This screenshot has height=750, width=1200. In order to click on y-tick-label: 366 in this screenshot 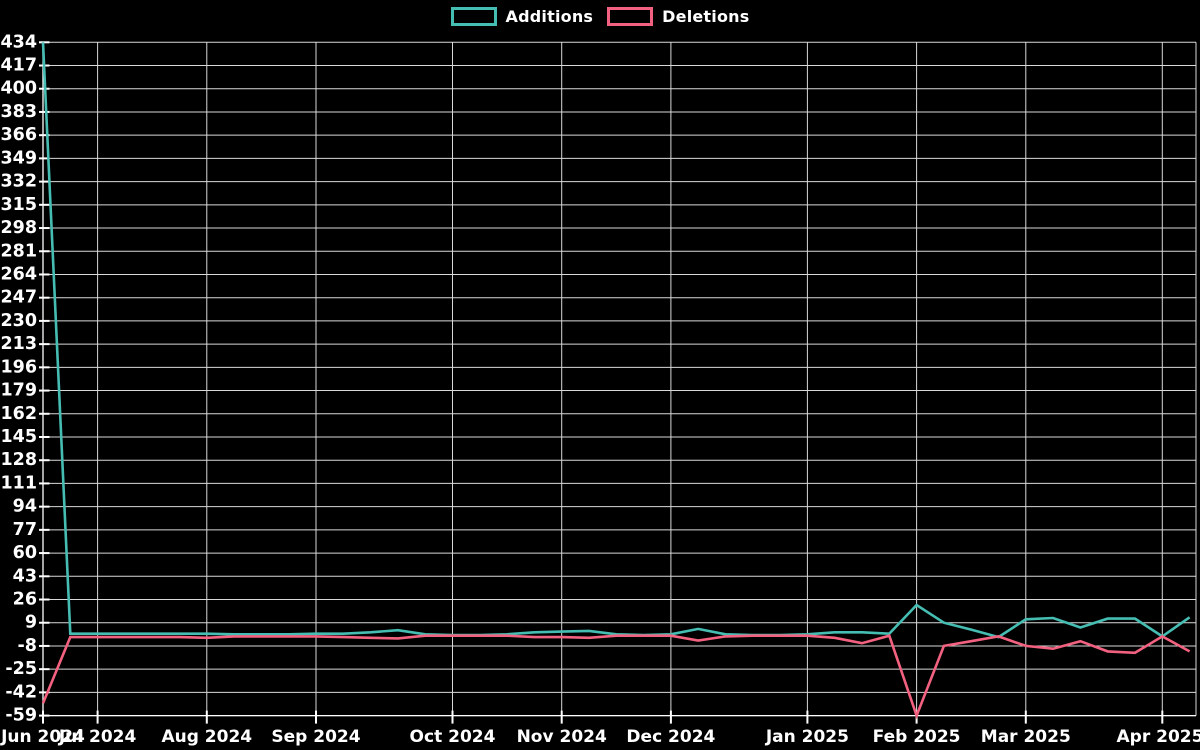, I will do `click(18, 135)`.